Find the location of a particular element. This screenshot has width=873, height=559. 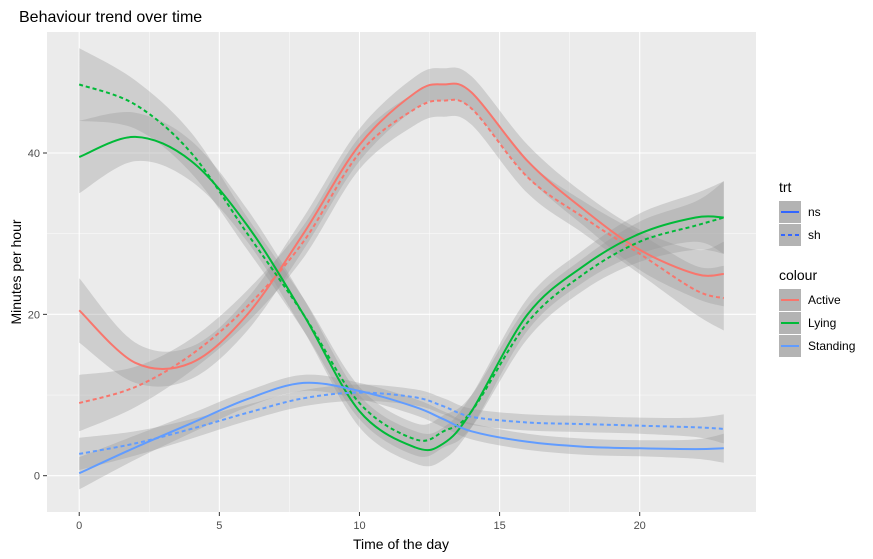

y-tick-label: 20 is located at coordinates (34, 315).